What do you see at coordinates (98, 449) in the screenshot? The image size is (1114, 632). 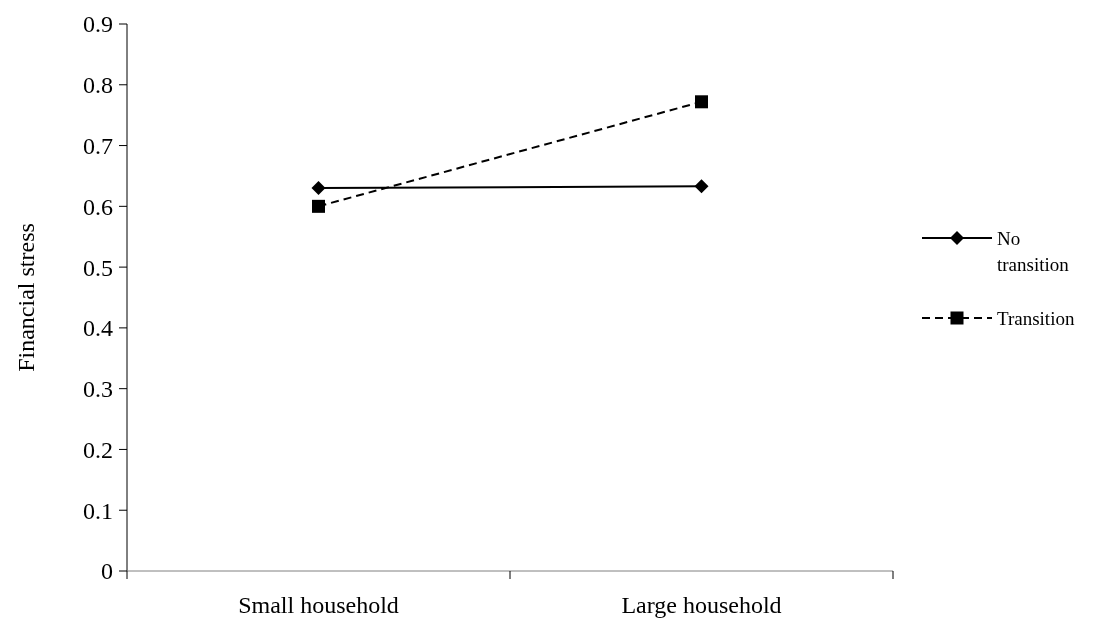 I see `y-tick-label: 0.2` at bounding box center [98, 449].